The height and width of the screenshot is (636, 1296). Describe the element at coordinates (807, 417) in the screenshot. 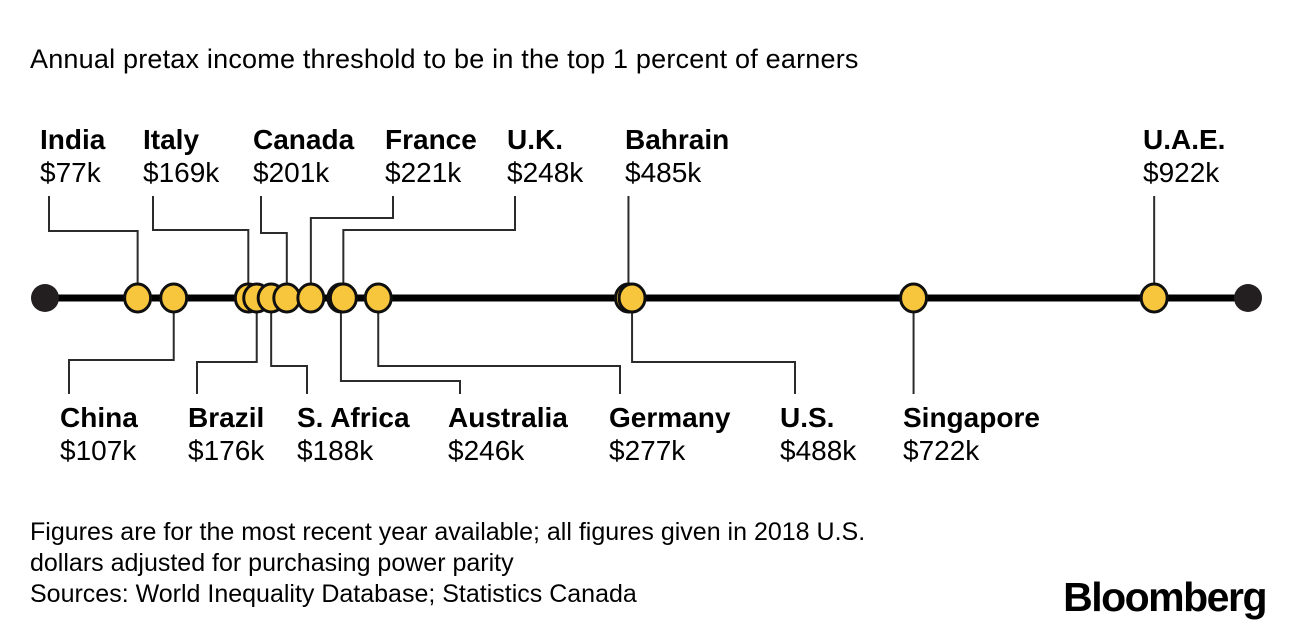

I see `country-name: U.S.` at that location.